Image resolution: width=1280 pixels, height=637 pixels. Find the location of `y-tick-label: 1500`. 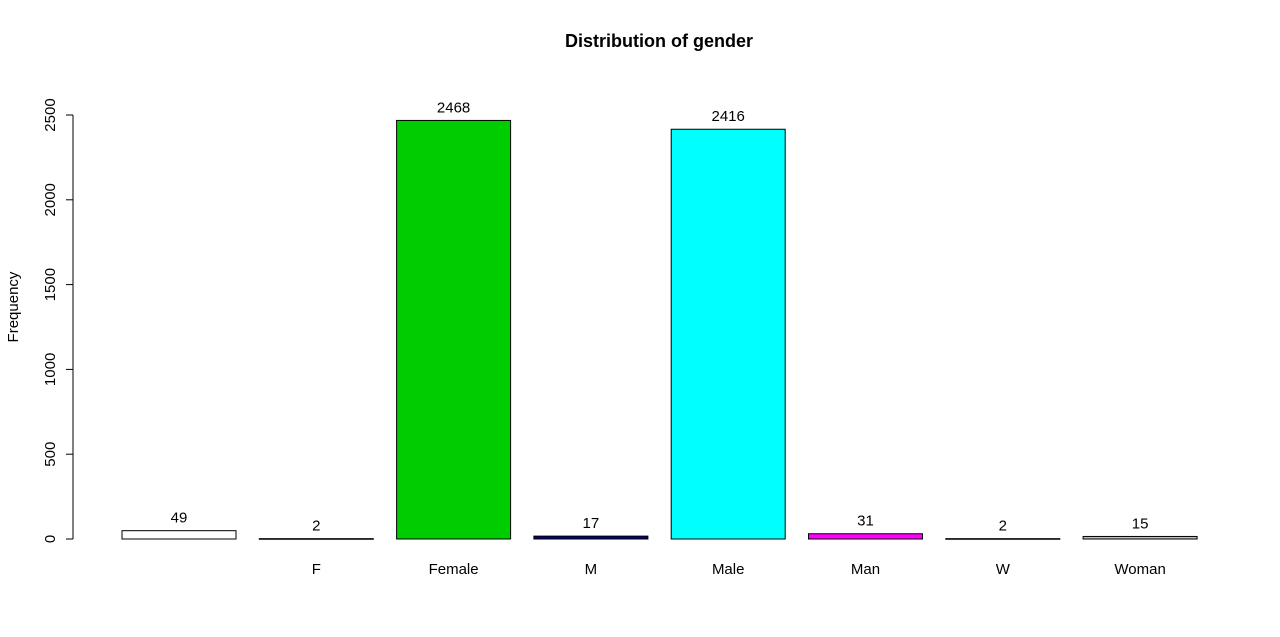

y-tick-label: 1500 is located at coordinates (50, 284).